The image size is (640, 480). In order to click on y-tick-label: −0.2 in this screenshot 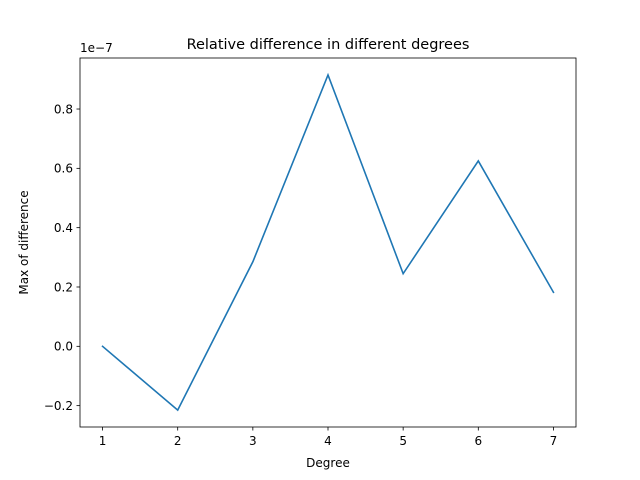, I will do `click(58, 406)`.